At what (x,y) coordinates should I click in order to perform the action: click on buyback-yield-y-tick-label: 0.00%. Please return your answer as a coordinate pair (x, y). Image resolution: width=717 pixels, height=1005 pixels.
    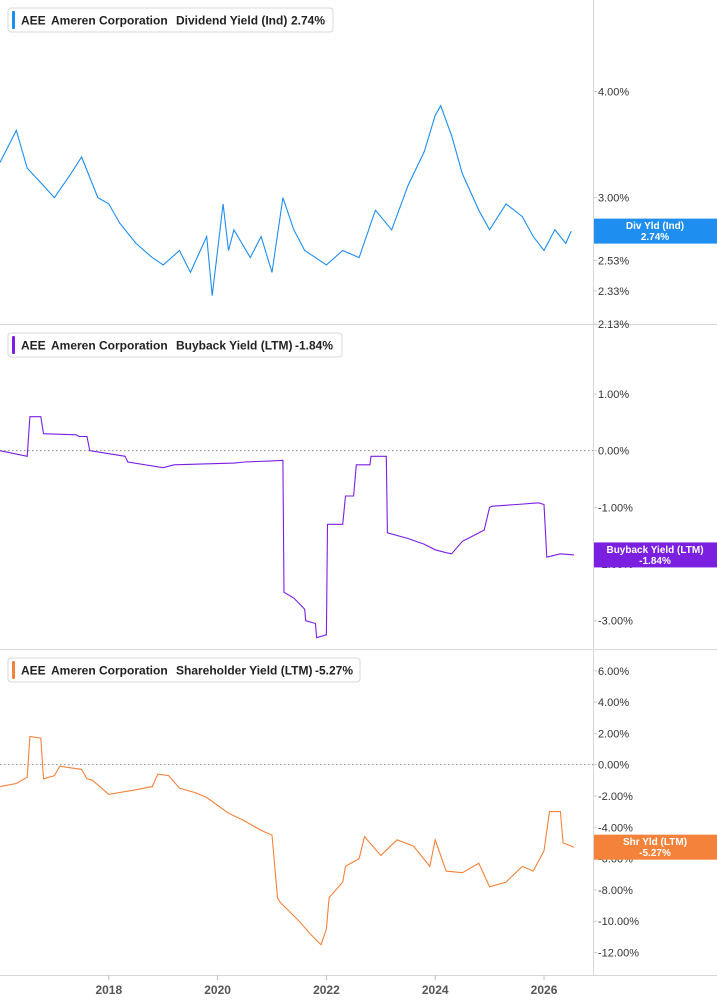
    Looking at the image, I should click on (613, 452).